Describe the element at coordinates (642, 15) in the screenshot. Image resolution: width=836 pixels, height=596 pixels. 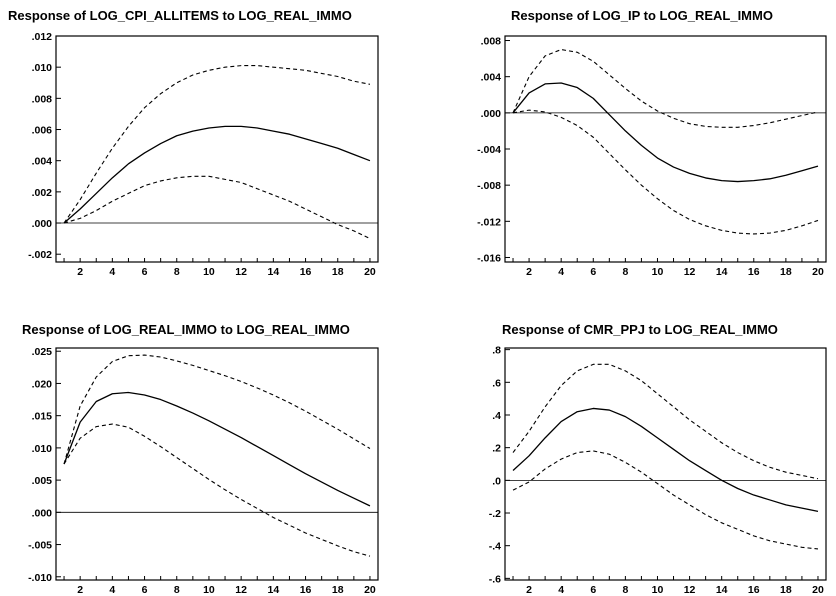
I see `chart-title: Response of LOG_IP to LOG_REAL_IMMO` at that location.